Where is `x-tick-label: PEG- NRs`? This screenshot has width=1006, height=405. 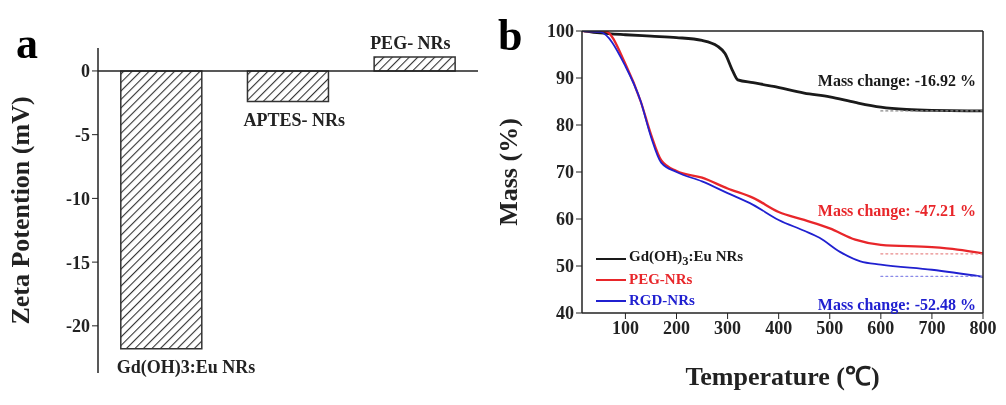
x-tick-label: PEG- NRs is located at coordinates (410, 42).